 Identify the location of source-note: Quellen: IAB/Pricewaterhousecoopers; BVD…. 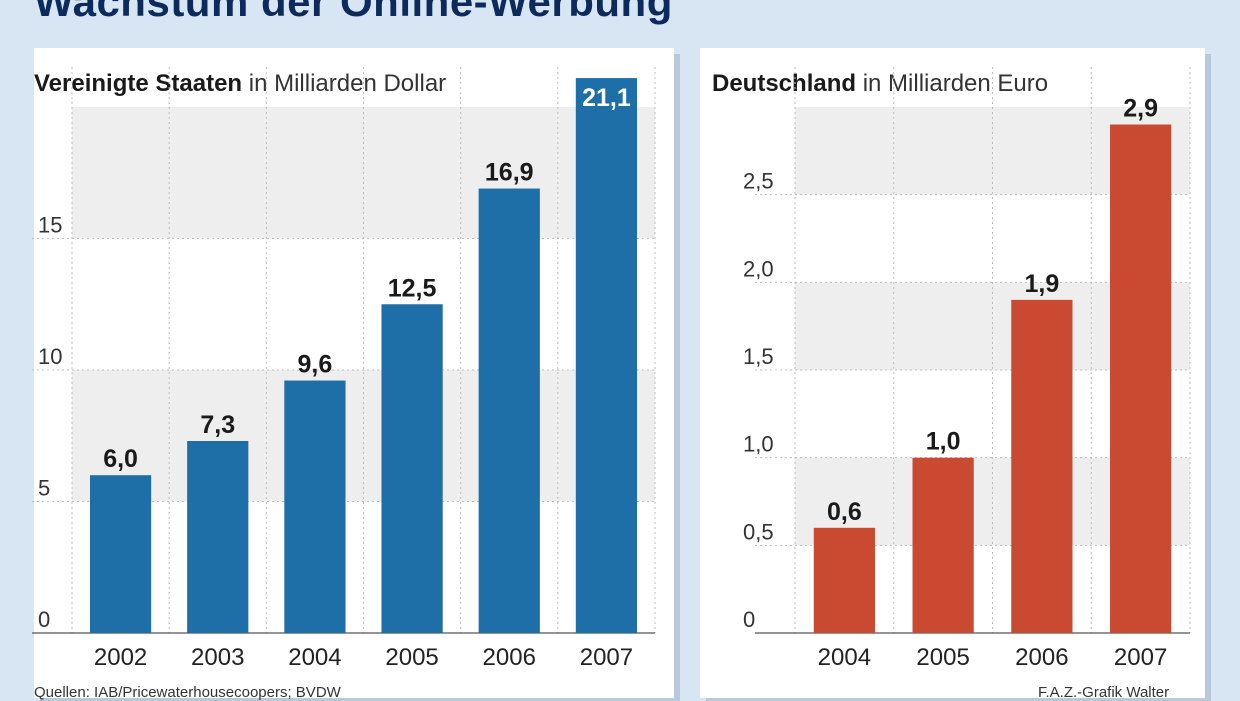
(187, 692).